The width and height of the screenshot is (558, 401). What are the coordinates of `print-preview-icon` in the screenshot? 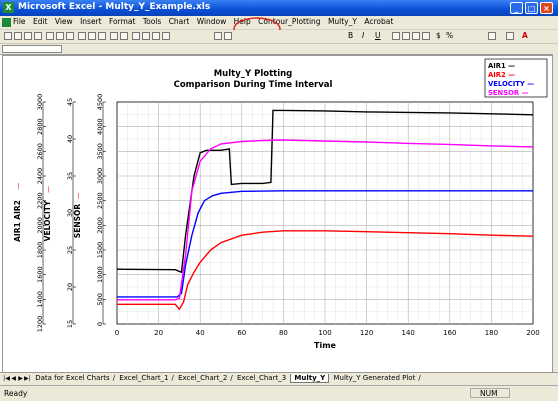 It's located at (60, 36).